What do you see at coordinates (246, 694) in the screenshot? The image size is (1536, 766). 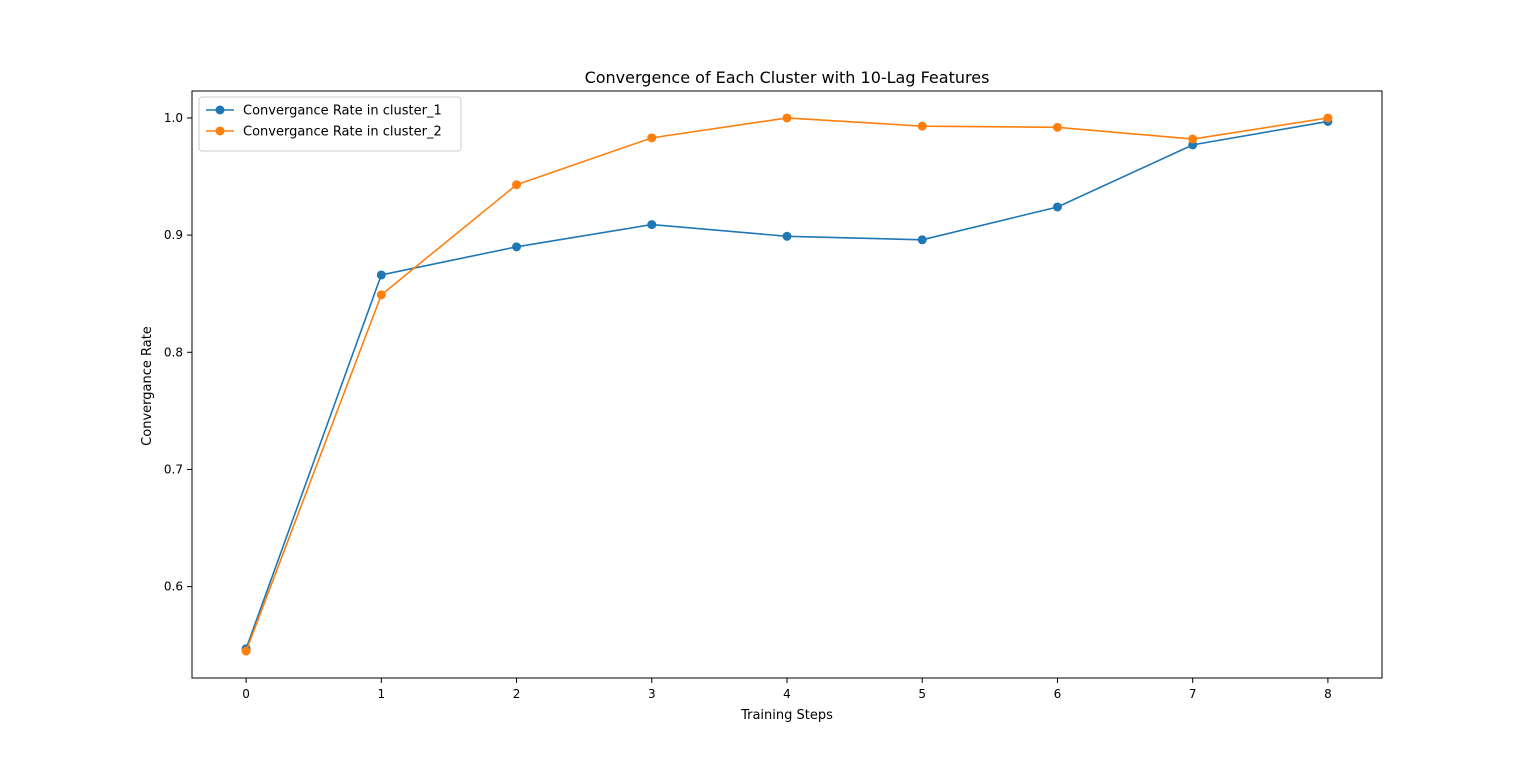 I see `x-tick-label: 0` at bounding box center [246, 694].